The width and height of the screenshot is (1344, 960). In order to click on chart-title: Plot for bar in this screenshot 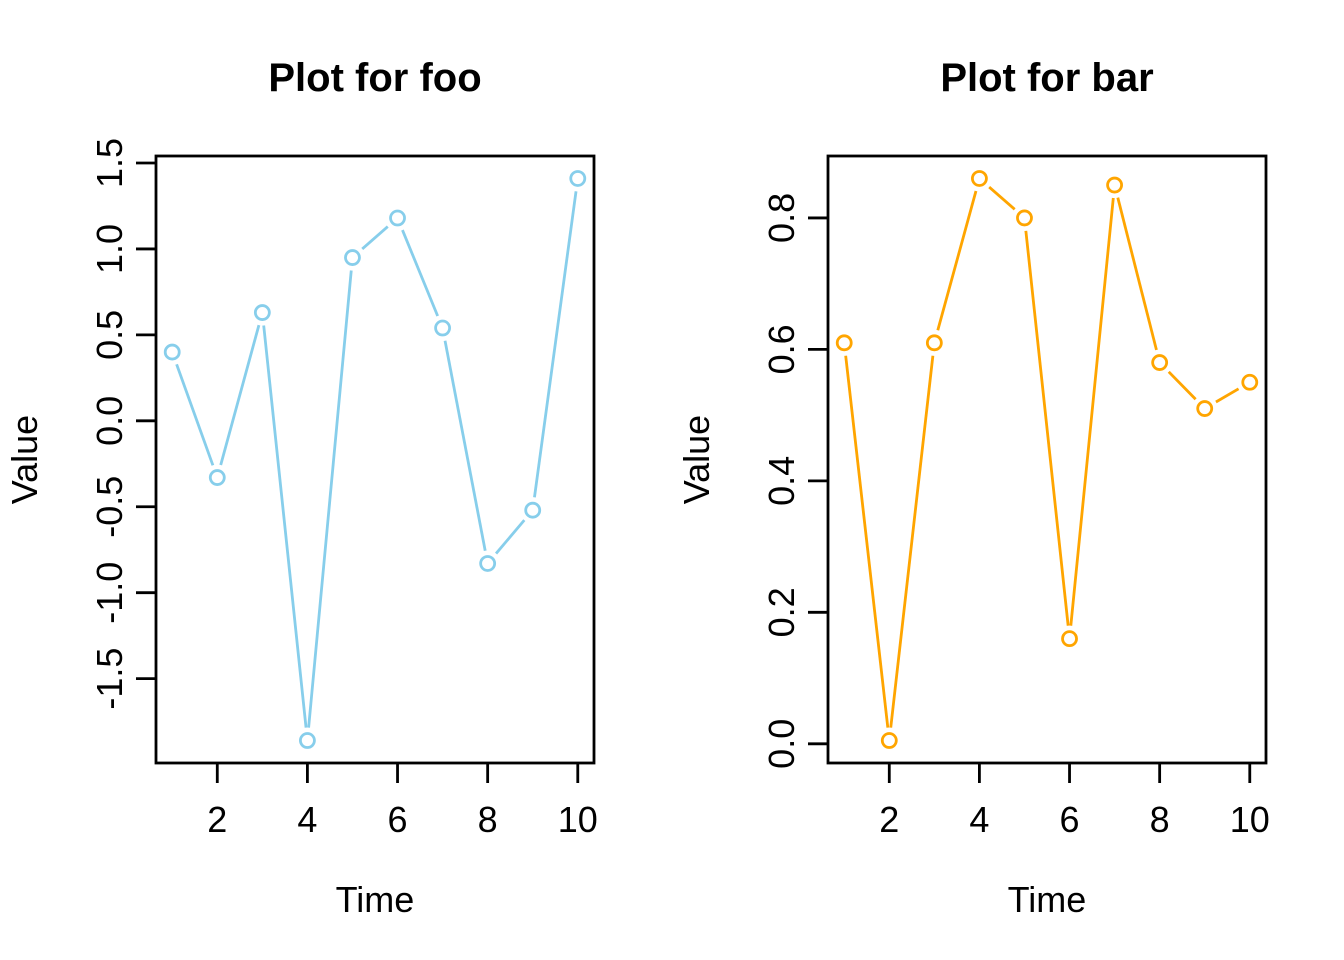, I will do `click(1046, 78)`.